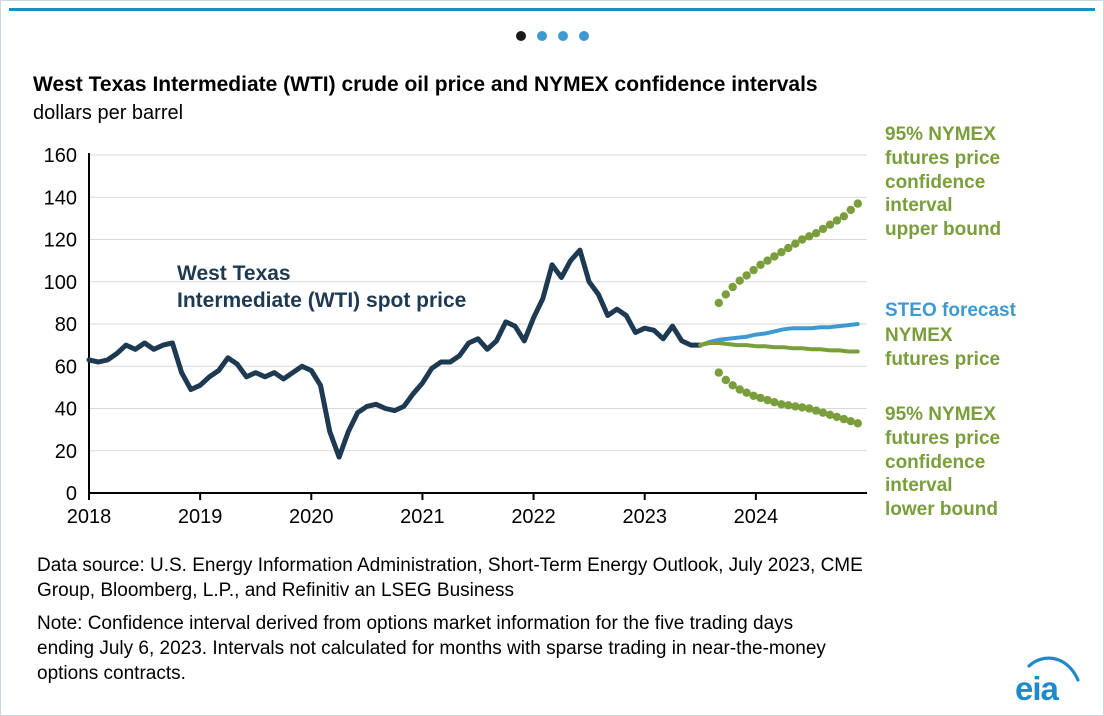  I want to click on svg-text: 2024, so click(756, 517).